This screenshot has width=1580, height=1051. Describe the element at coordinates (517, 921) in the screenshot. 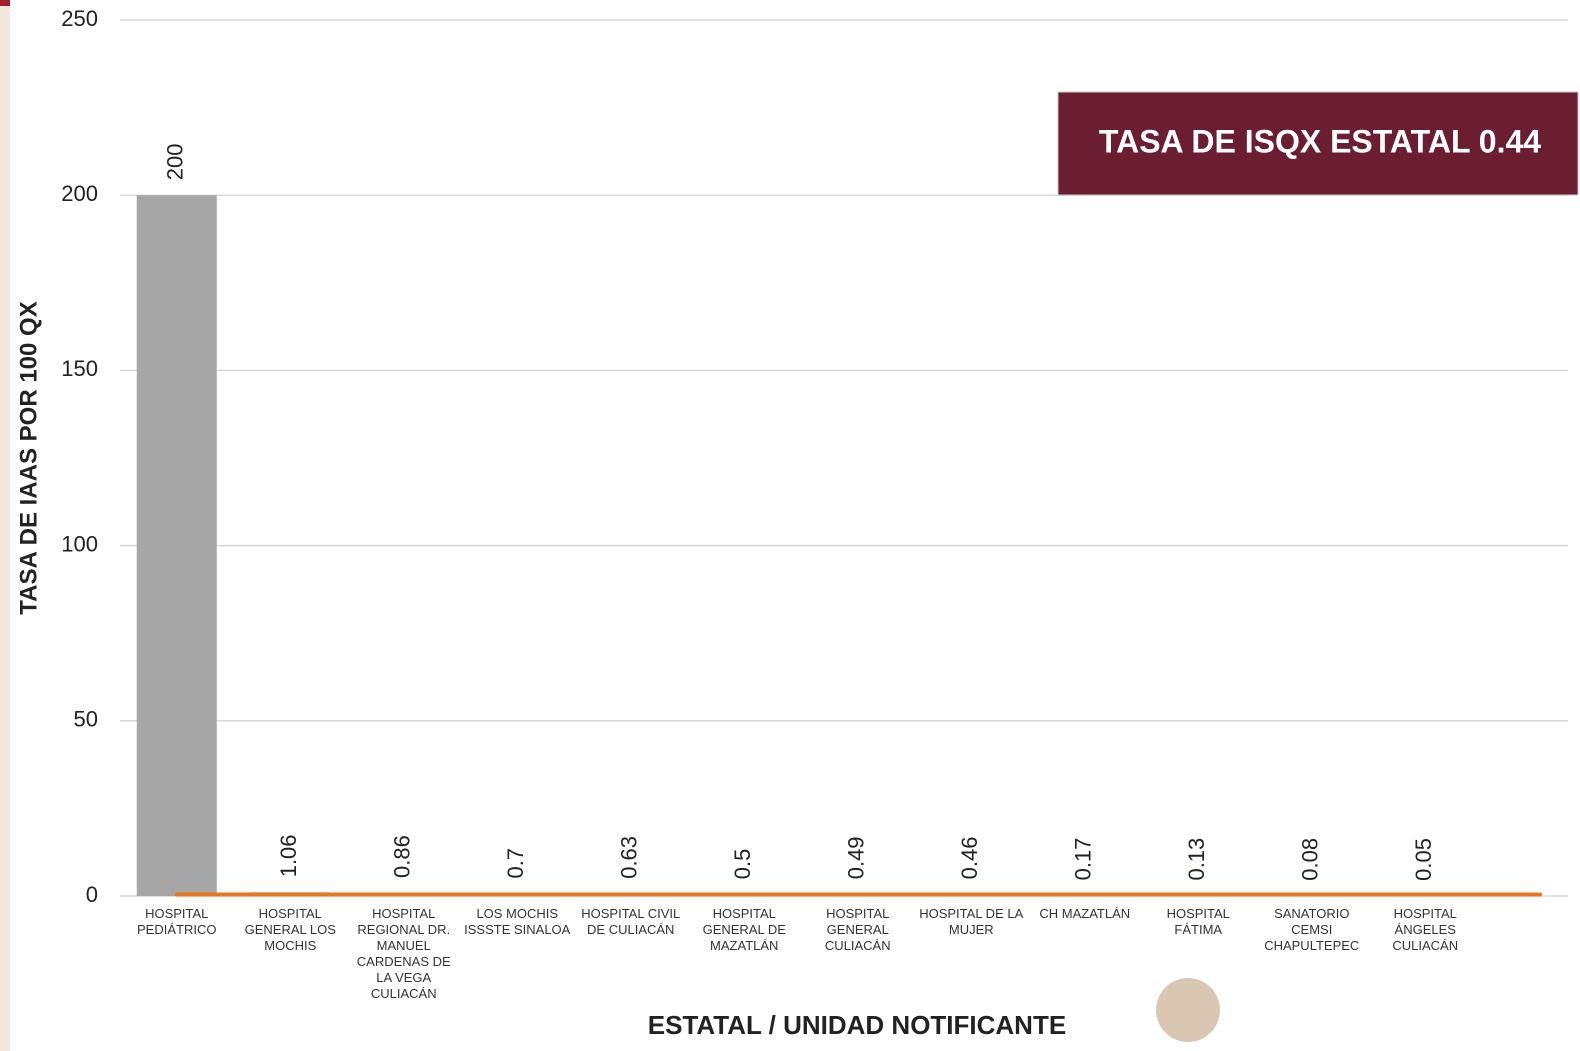

I see `x-tick-label: LOS MOCHIS ISSSTE SINALOA` at that location.